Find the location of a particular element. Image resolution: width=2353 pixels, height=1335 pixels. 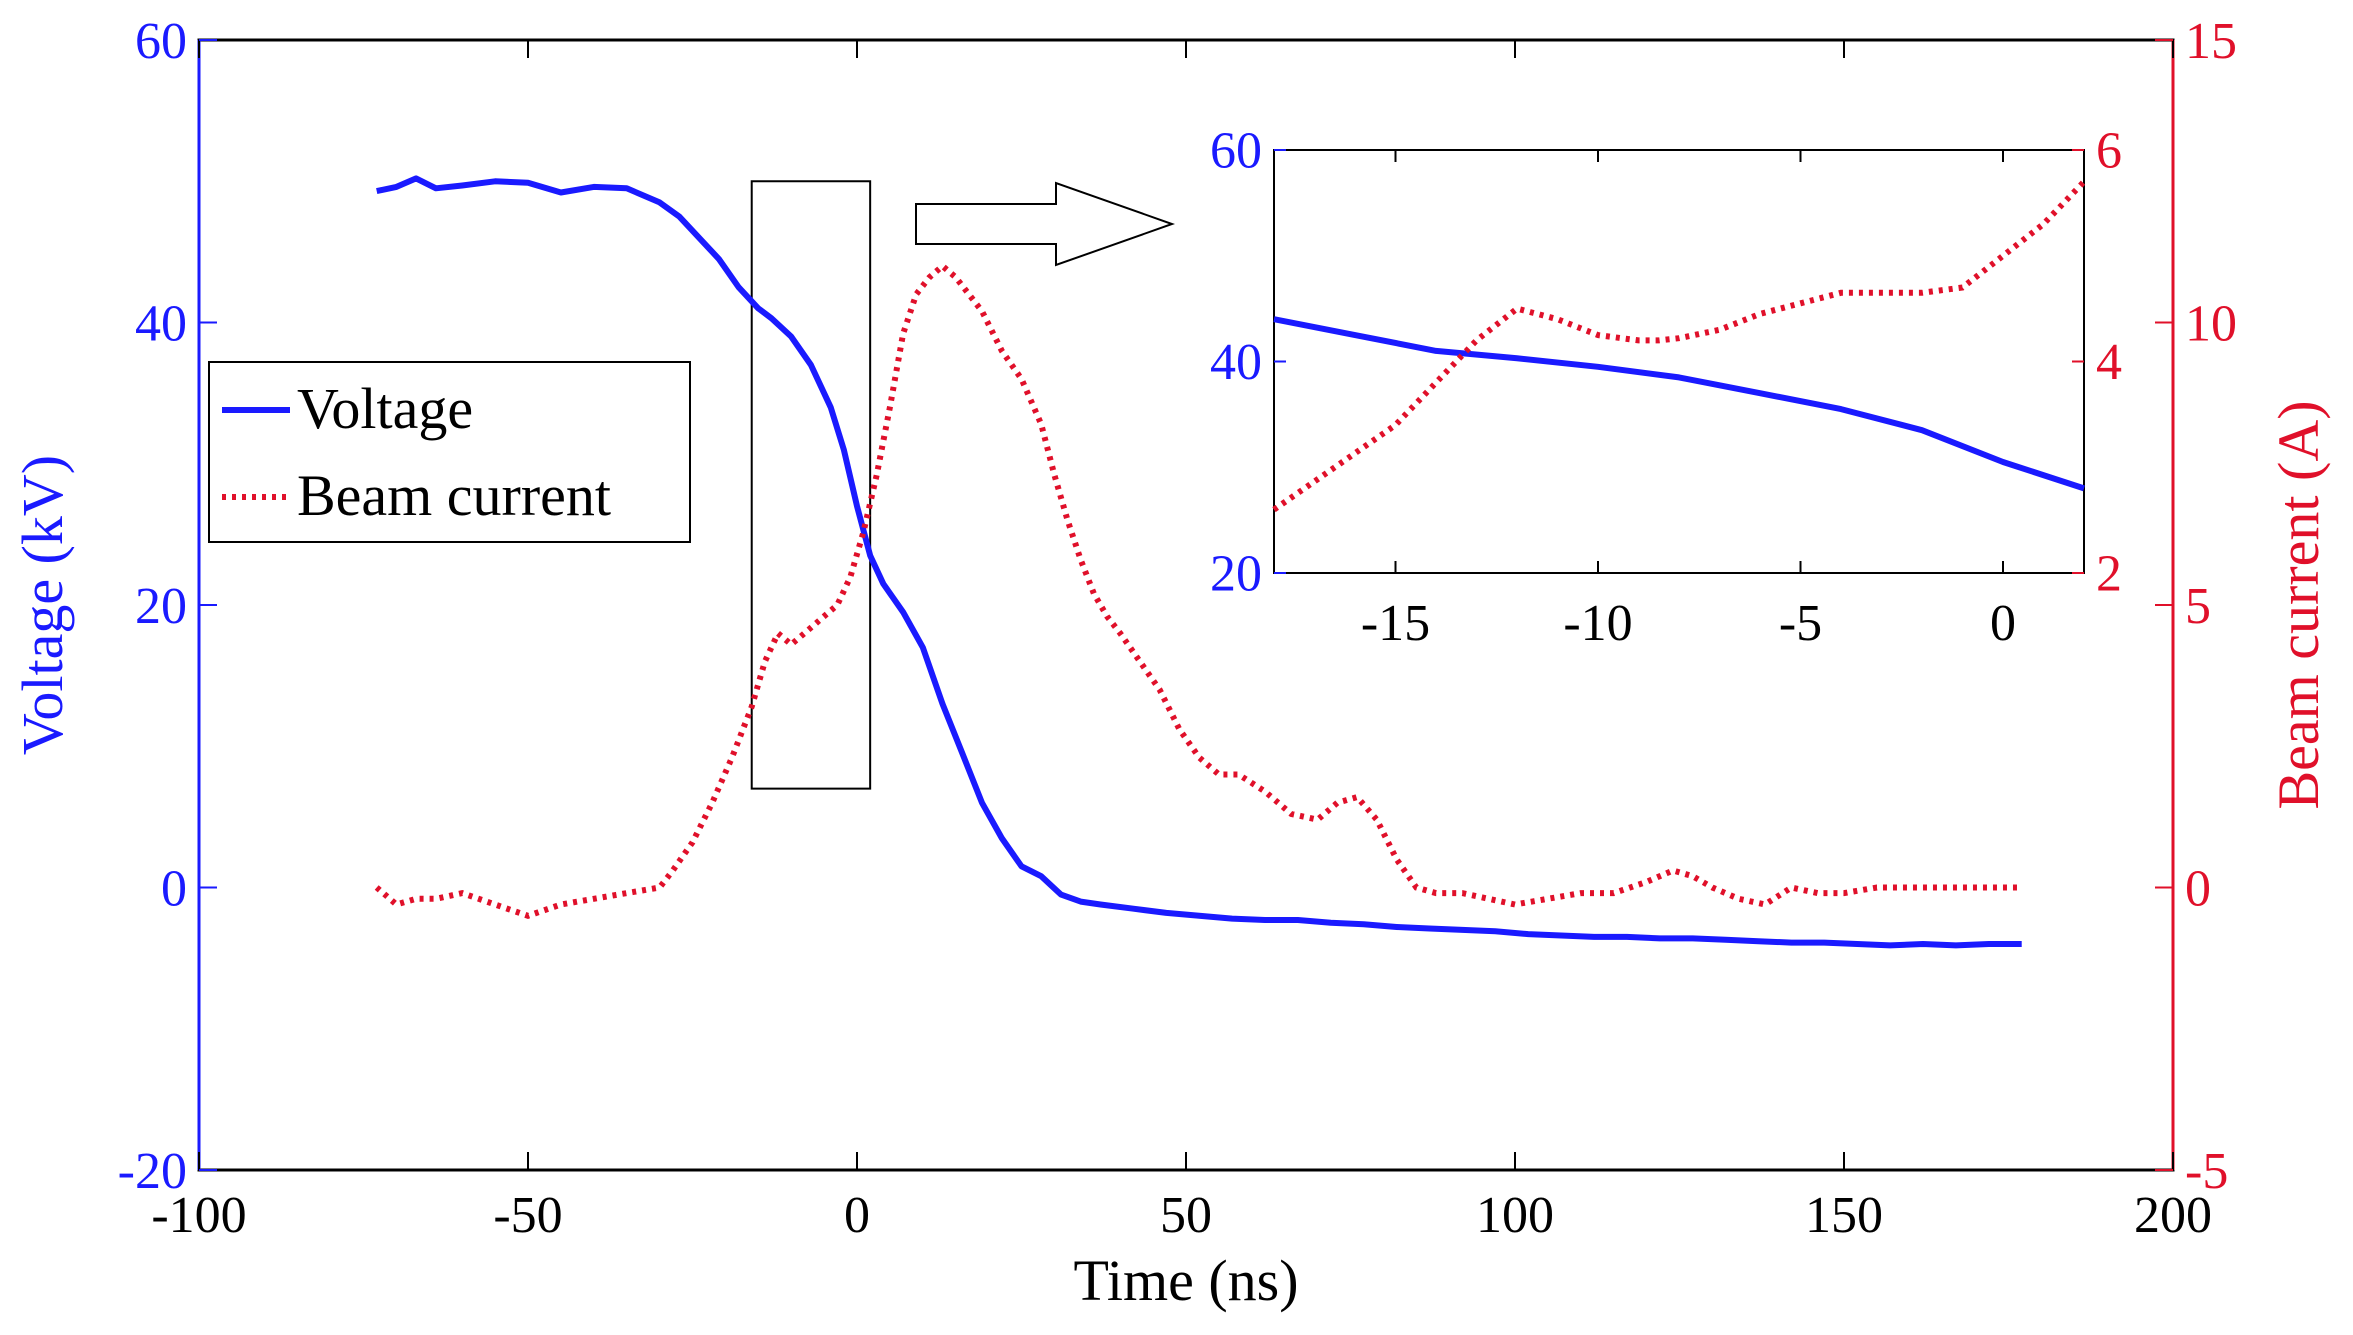

legend-box is located at coordinates (449, 452).